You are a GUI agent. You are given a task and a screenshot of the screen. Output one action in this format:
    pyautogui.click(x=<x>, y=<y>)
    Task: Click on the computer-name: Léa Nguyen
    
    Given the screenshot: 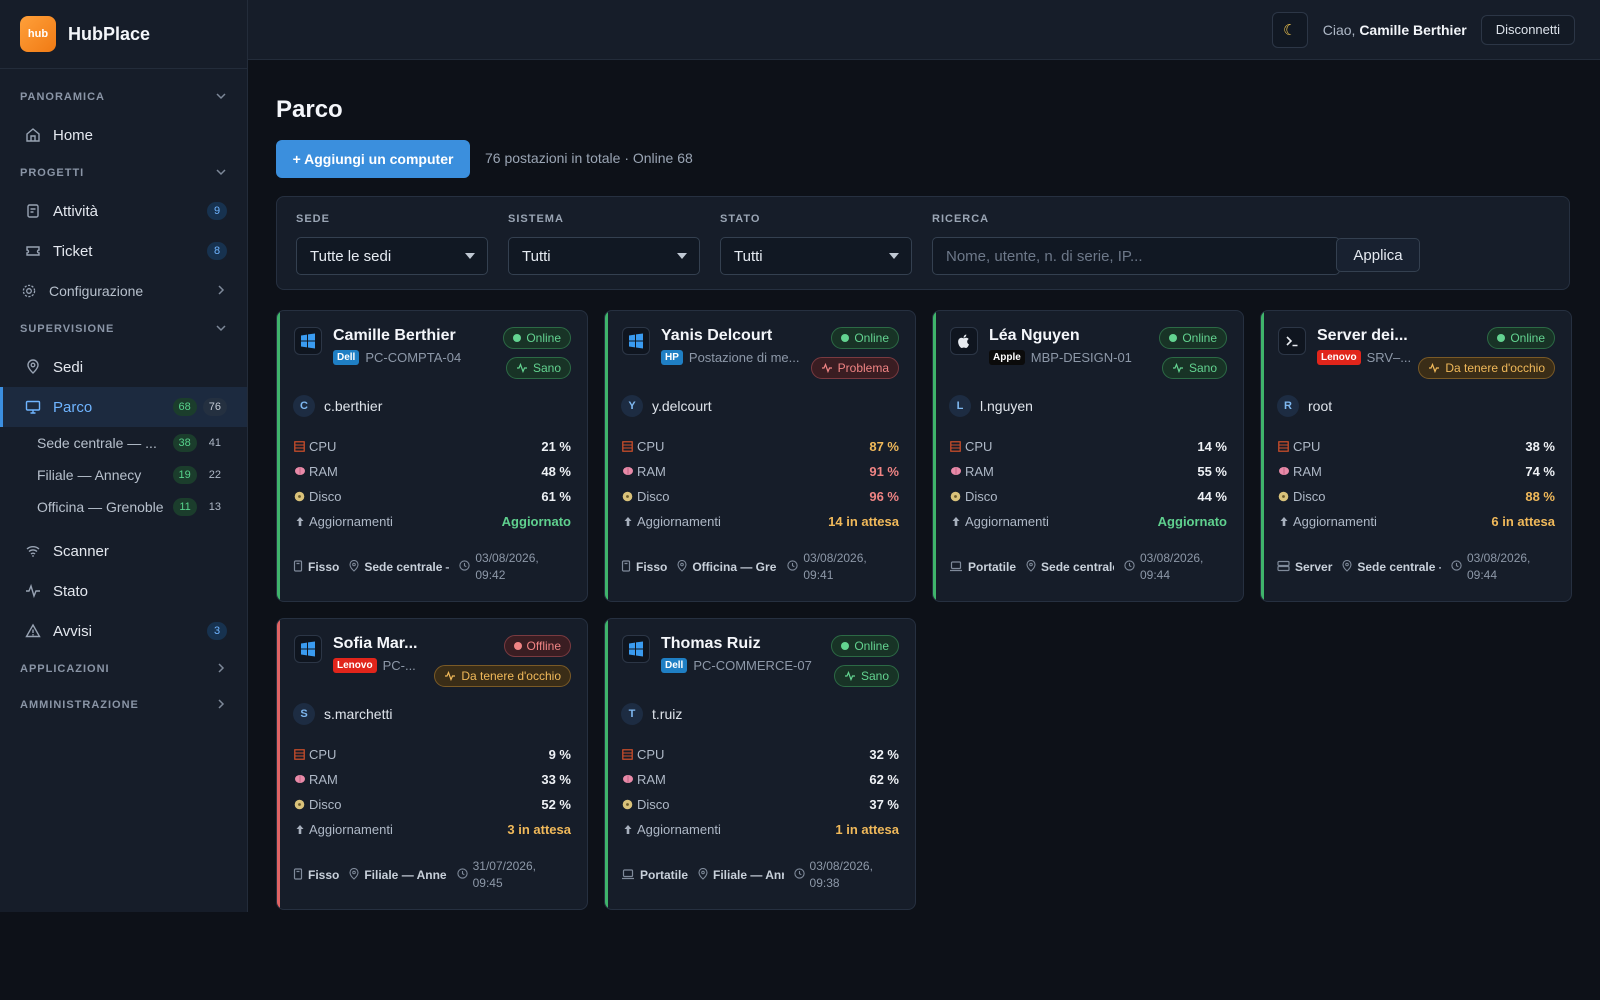 What is the action you would take?
    pyautogui.click(x=1034, y=335)
    